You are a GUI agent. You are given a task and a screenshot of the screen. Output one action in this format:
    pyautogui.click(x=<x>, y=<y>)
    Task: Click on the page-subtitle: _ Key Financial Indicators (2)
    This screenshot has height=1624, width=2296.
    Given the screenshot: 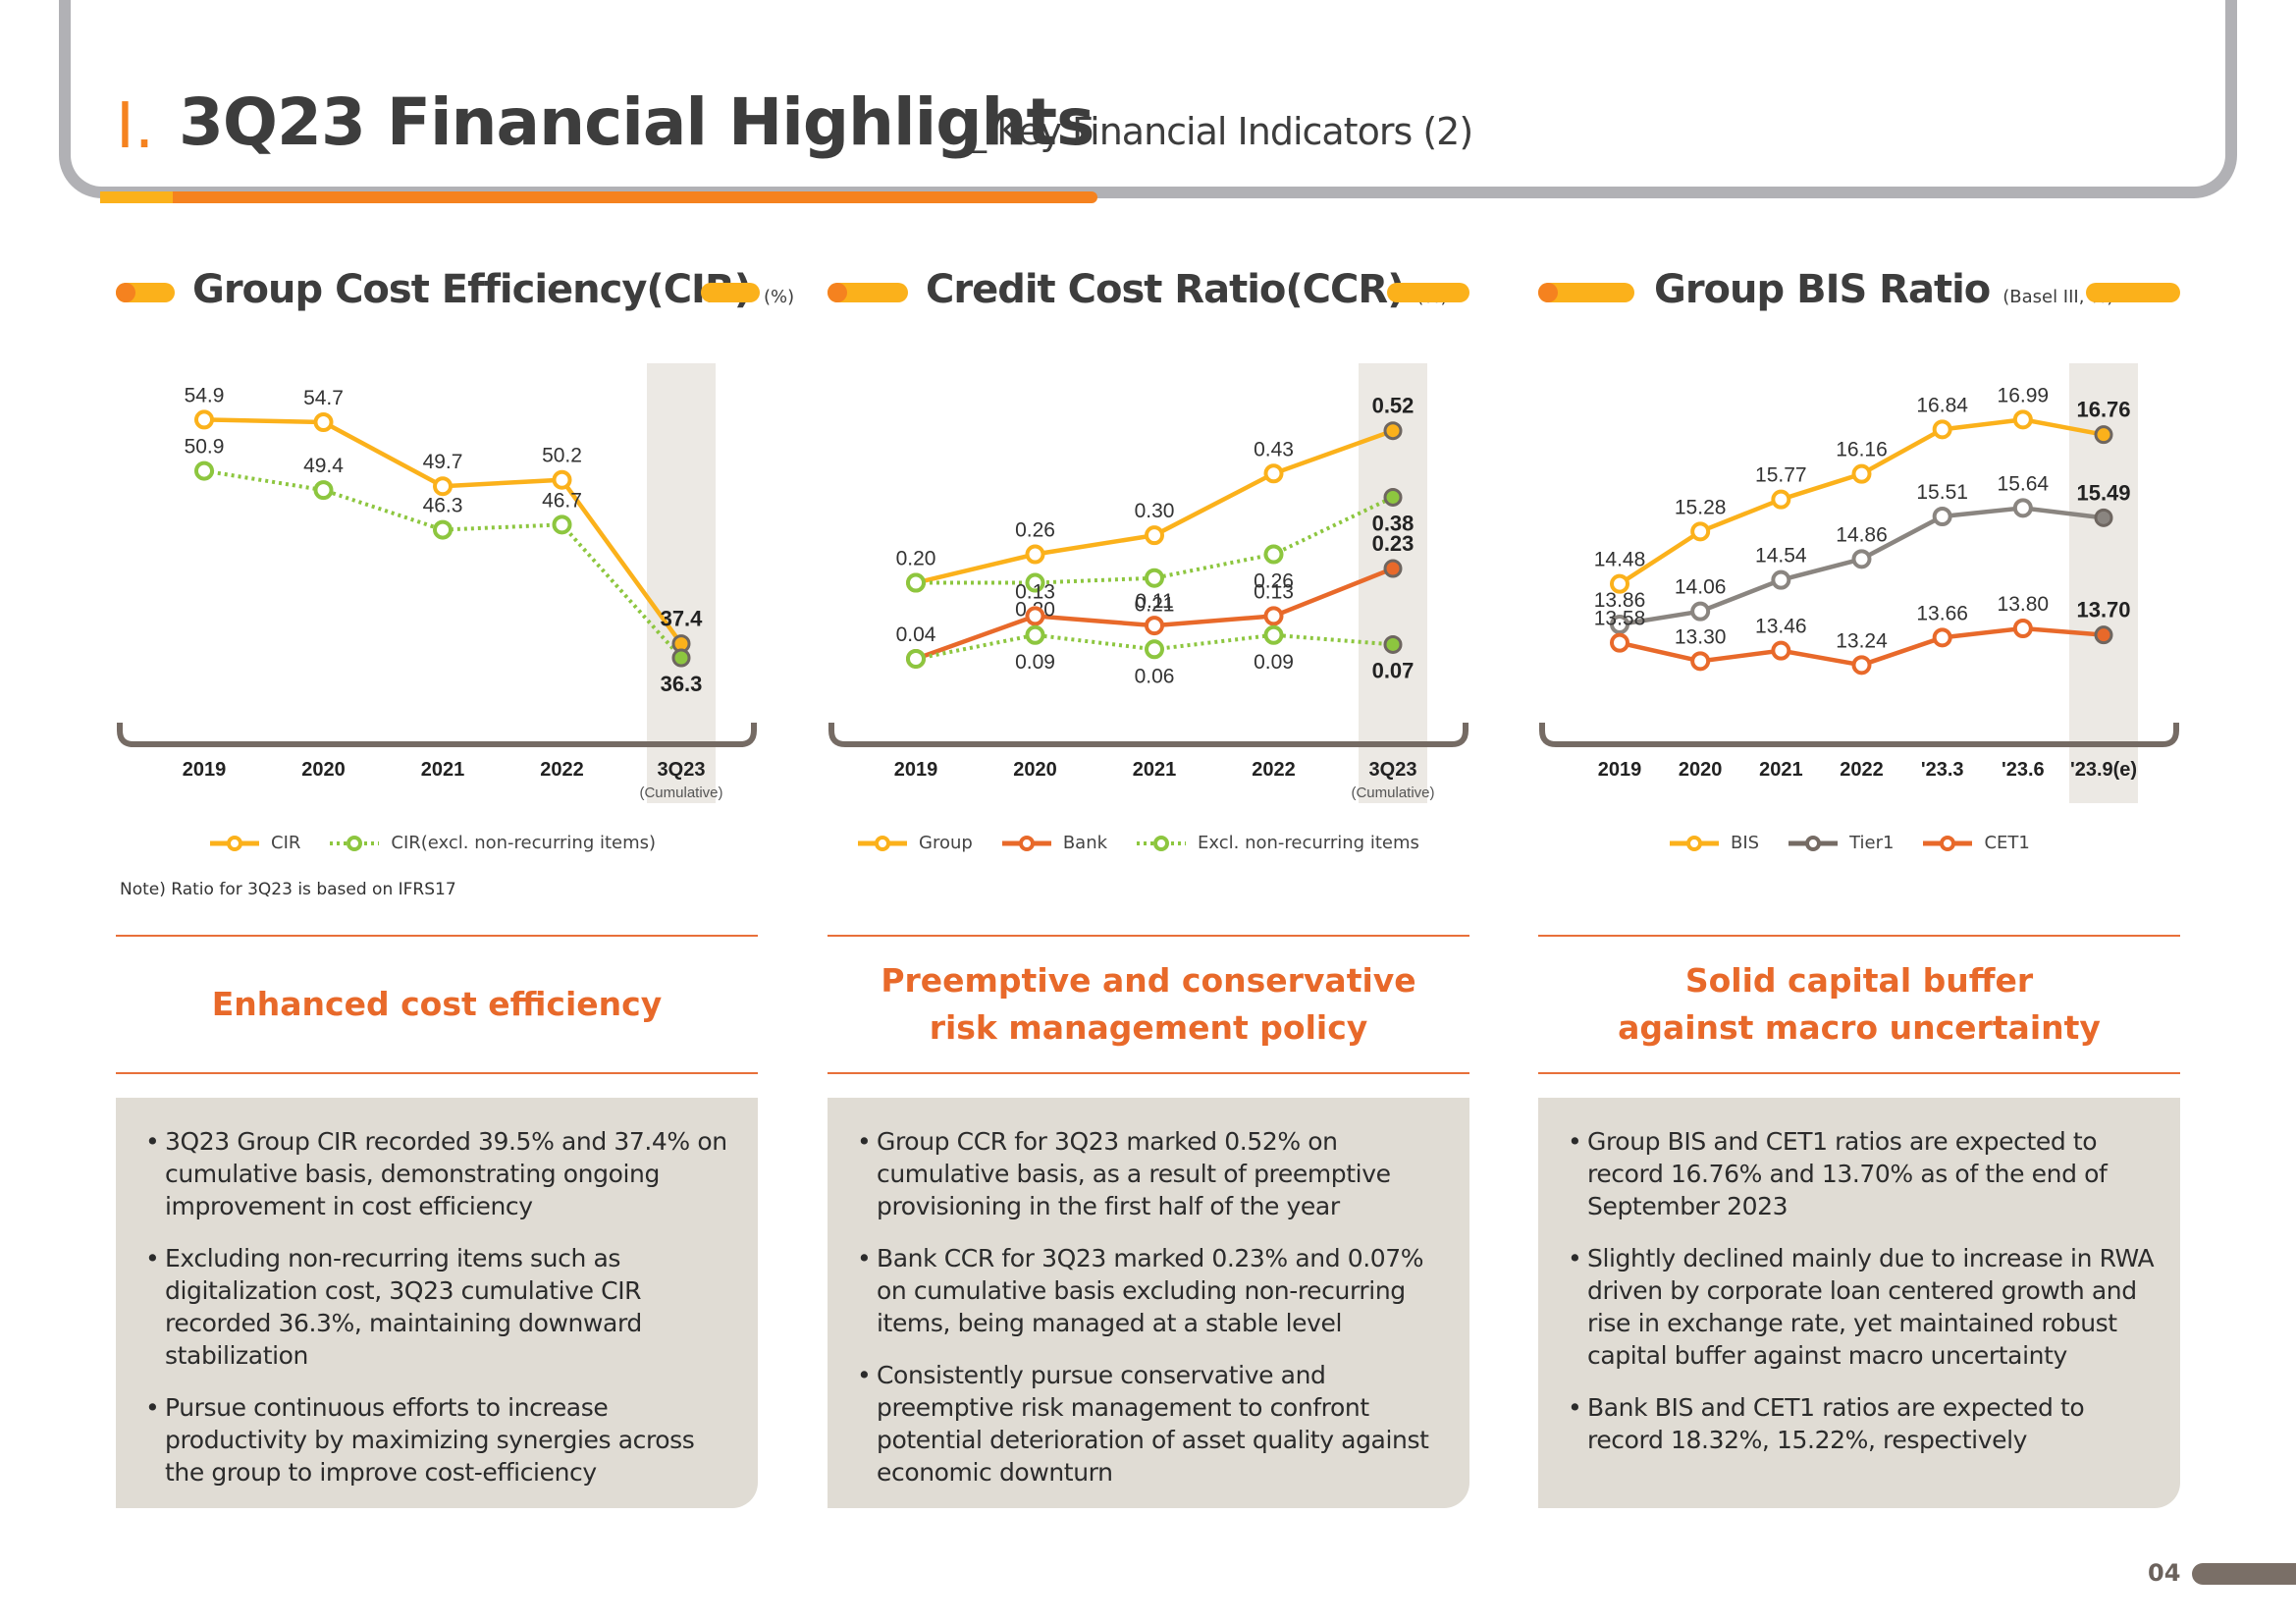 What is the action you would take?
    pyautogui.click(x=1220, y=131)
    